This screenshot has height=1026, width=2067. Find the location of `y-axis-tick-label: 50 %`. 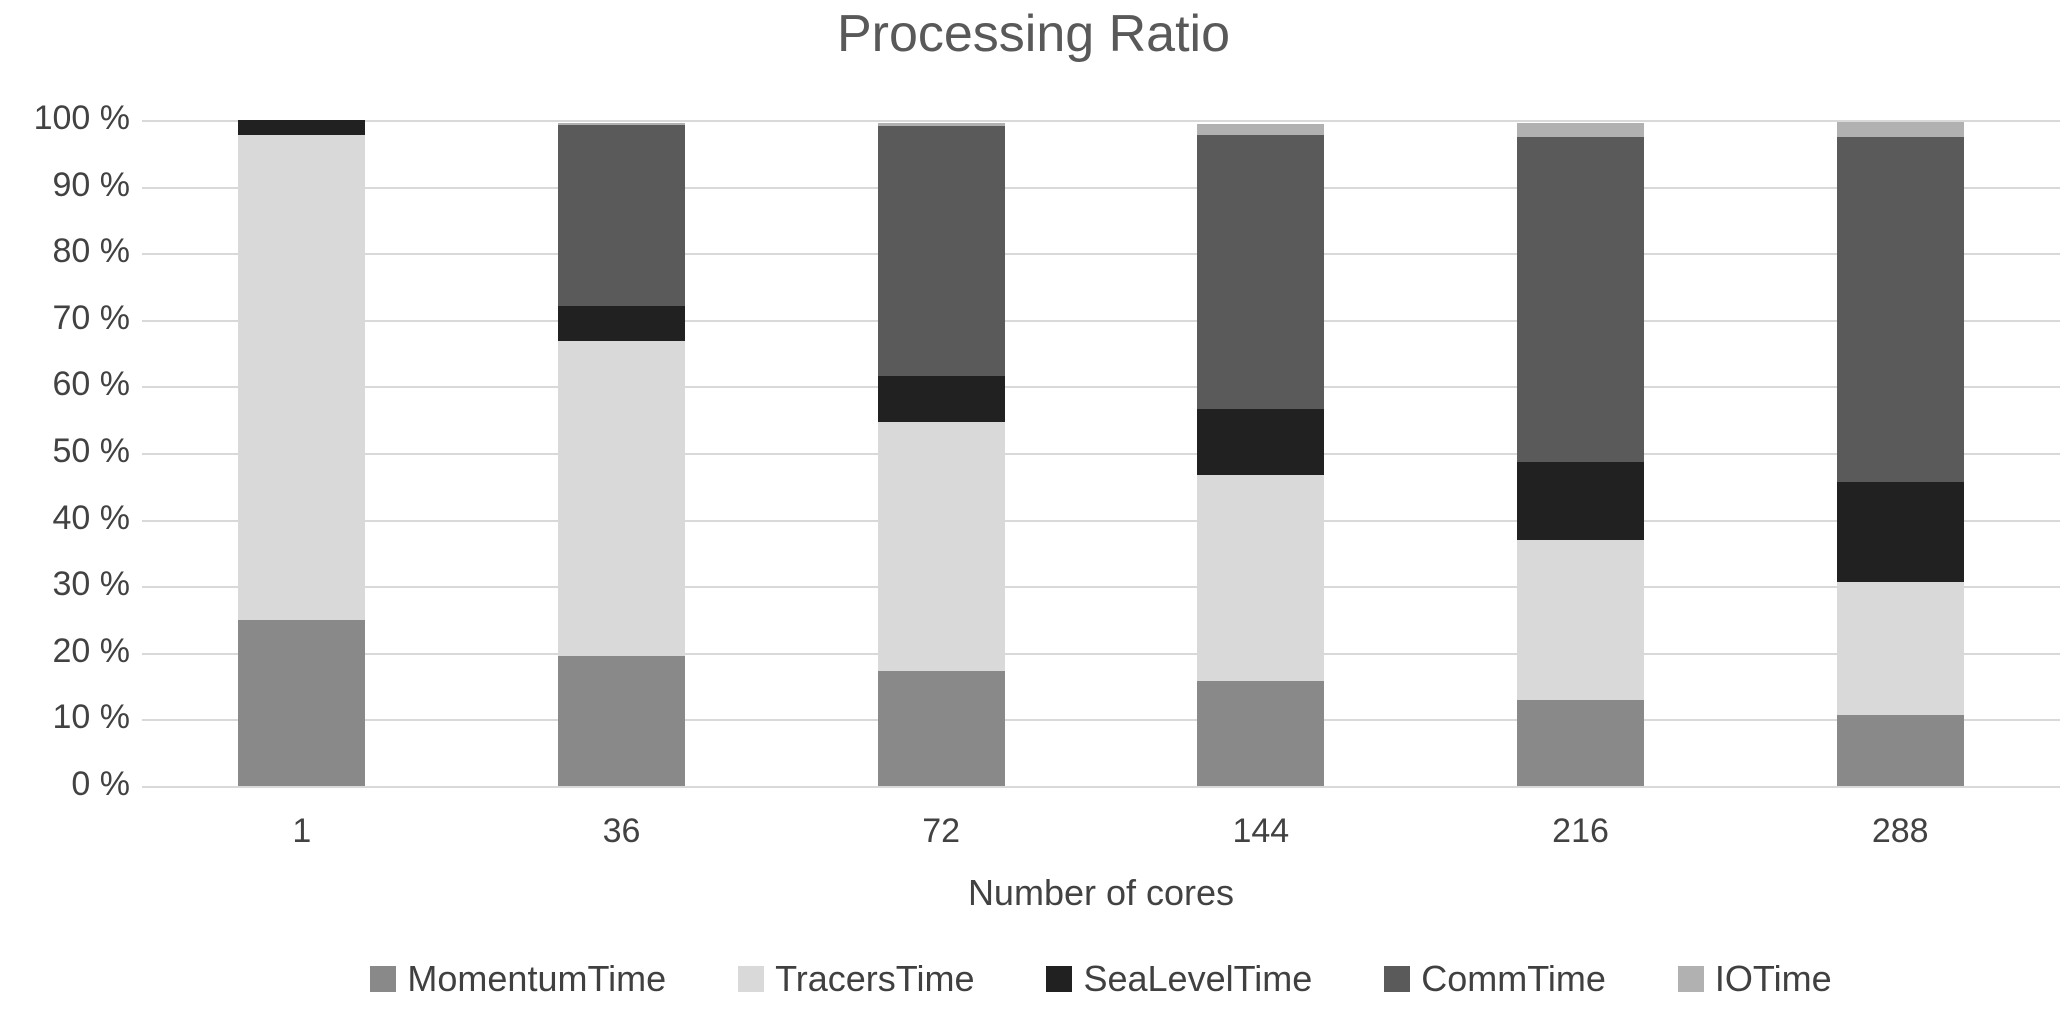

y-axis-tick-label: 50 % is located at coordinates (91, 451).